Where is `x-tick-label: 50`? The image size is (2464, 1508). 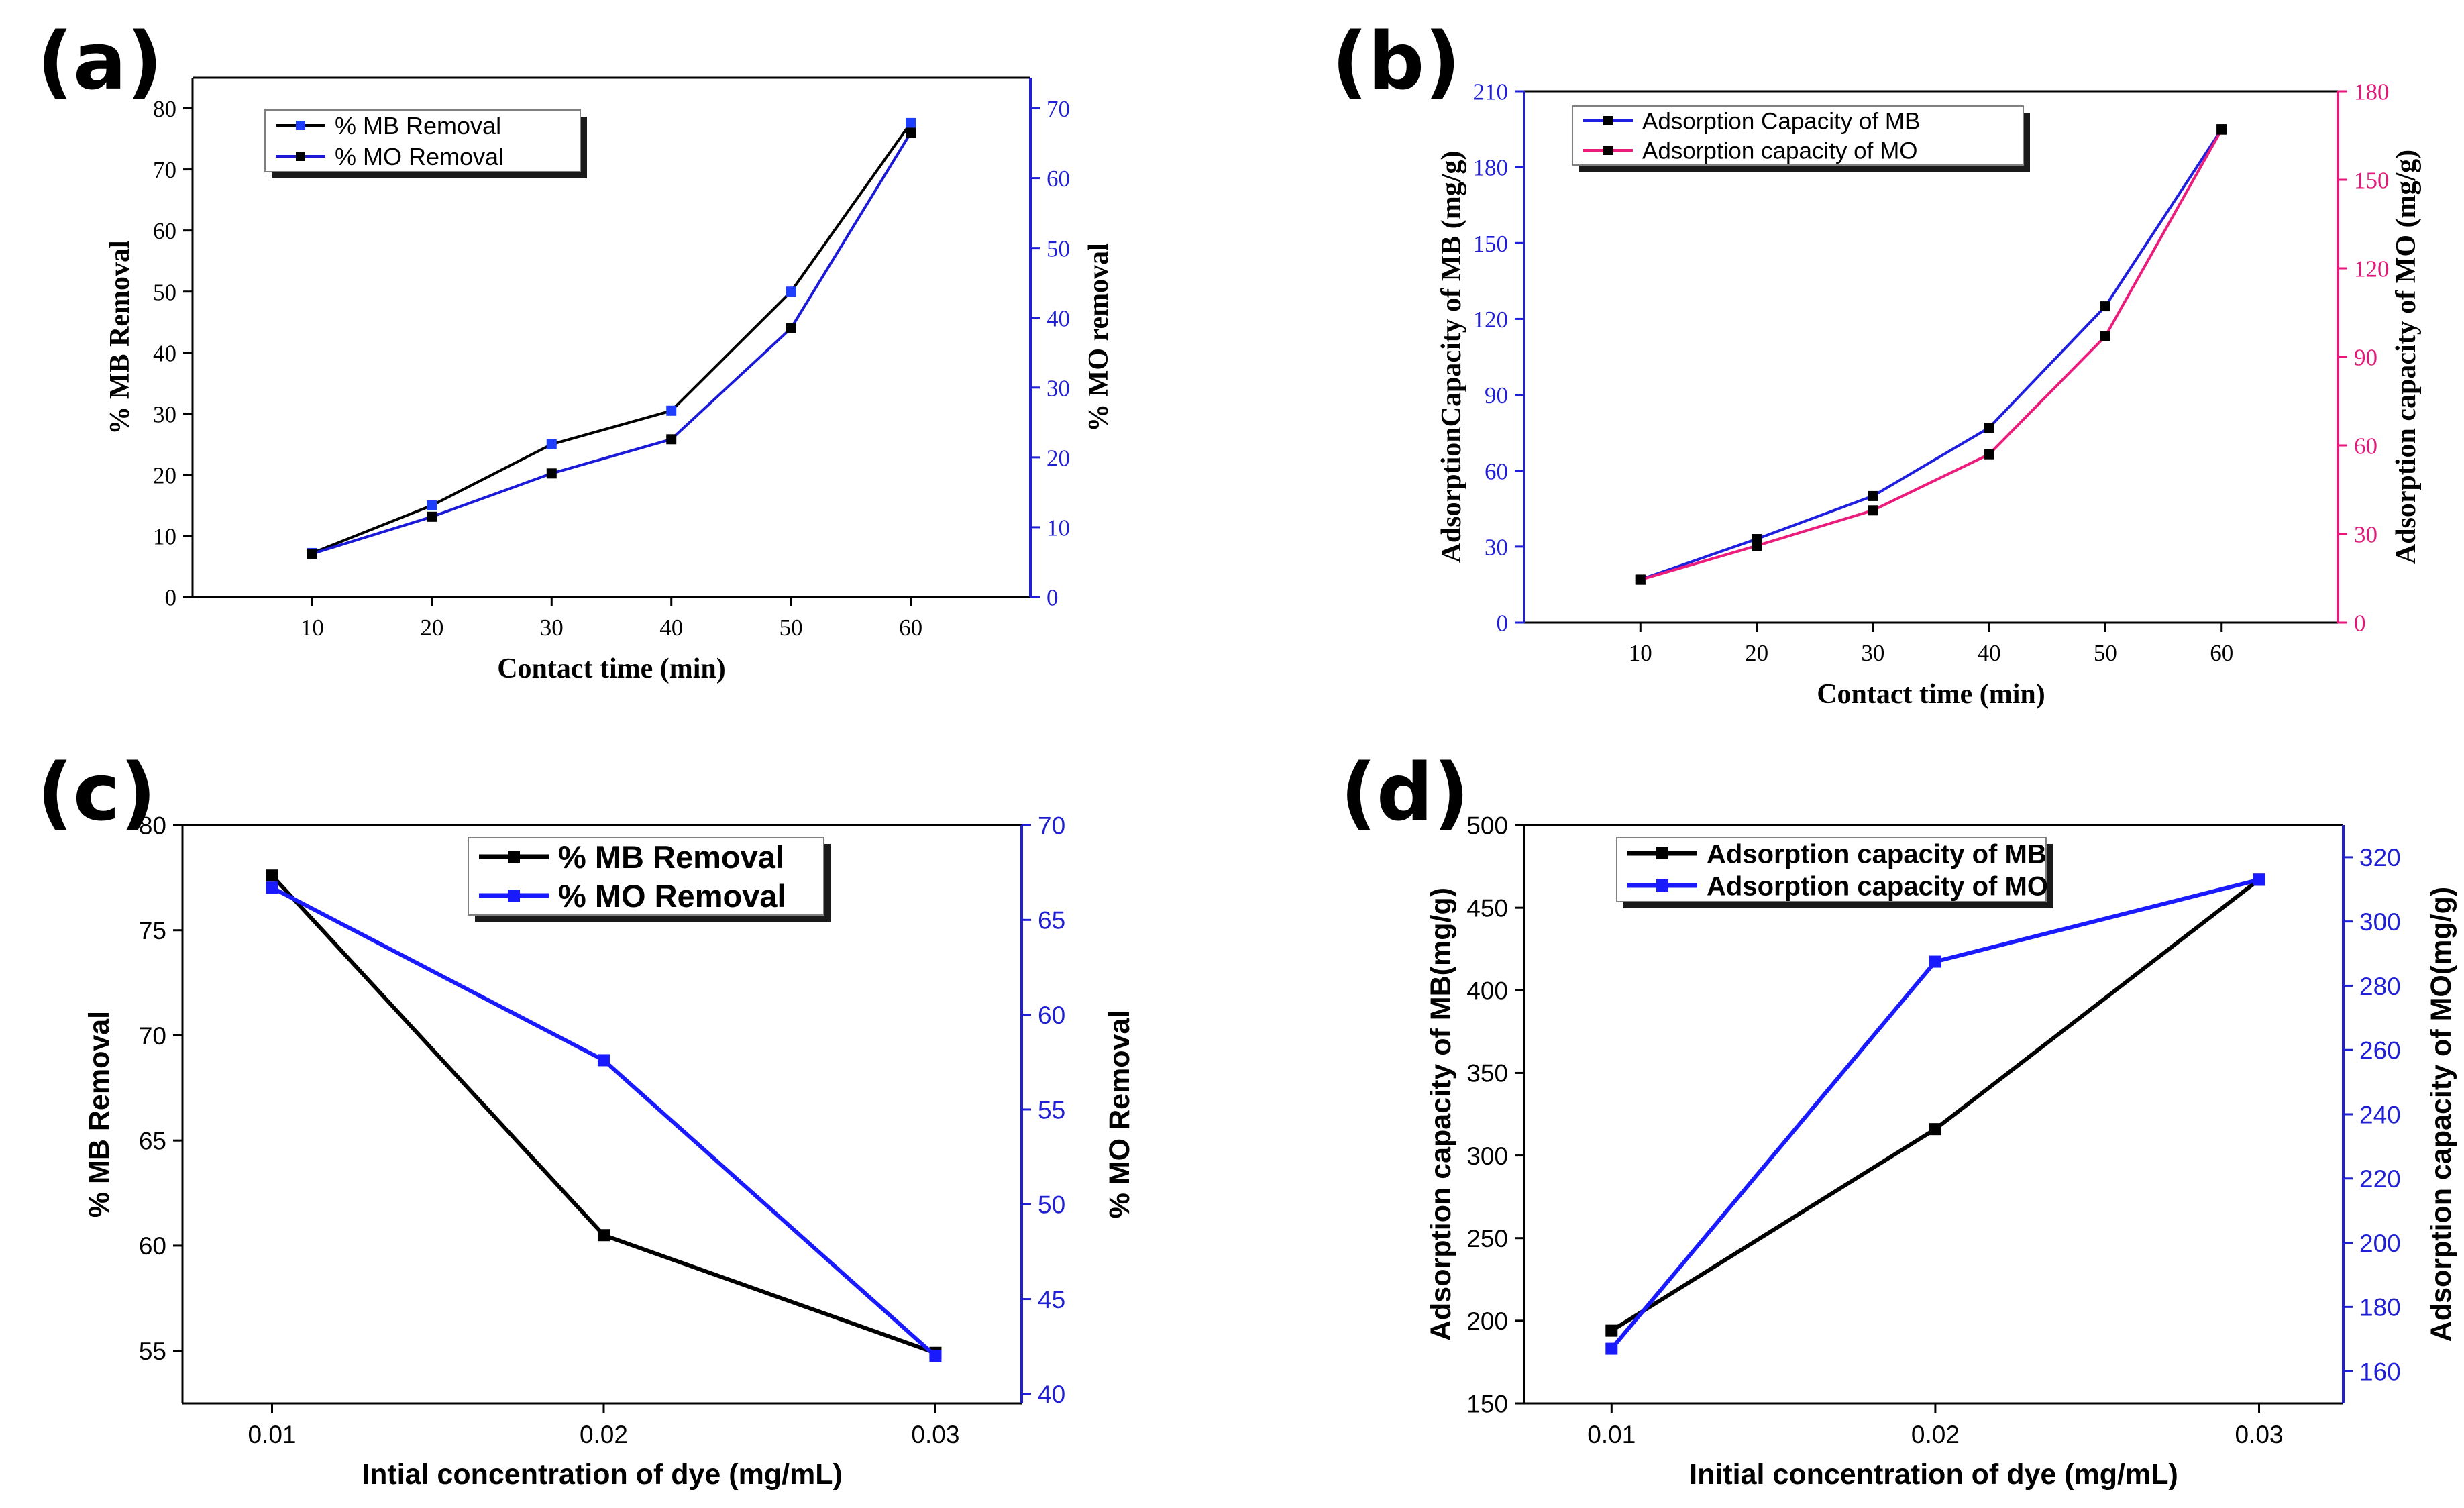
x-tick-label: 50 is located at coordinates (2105, 653).